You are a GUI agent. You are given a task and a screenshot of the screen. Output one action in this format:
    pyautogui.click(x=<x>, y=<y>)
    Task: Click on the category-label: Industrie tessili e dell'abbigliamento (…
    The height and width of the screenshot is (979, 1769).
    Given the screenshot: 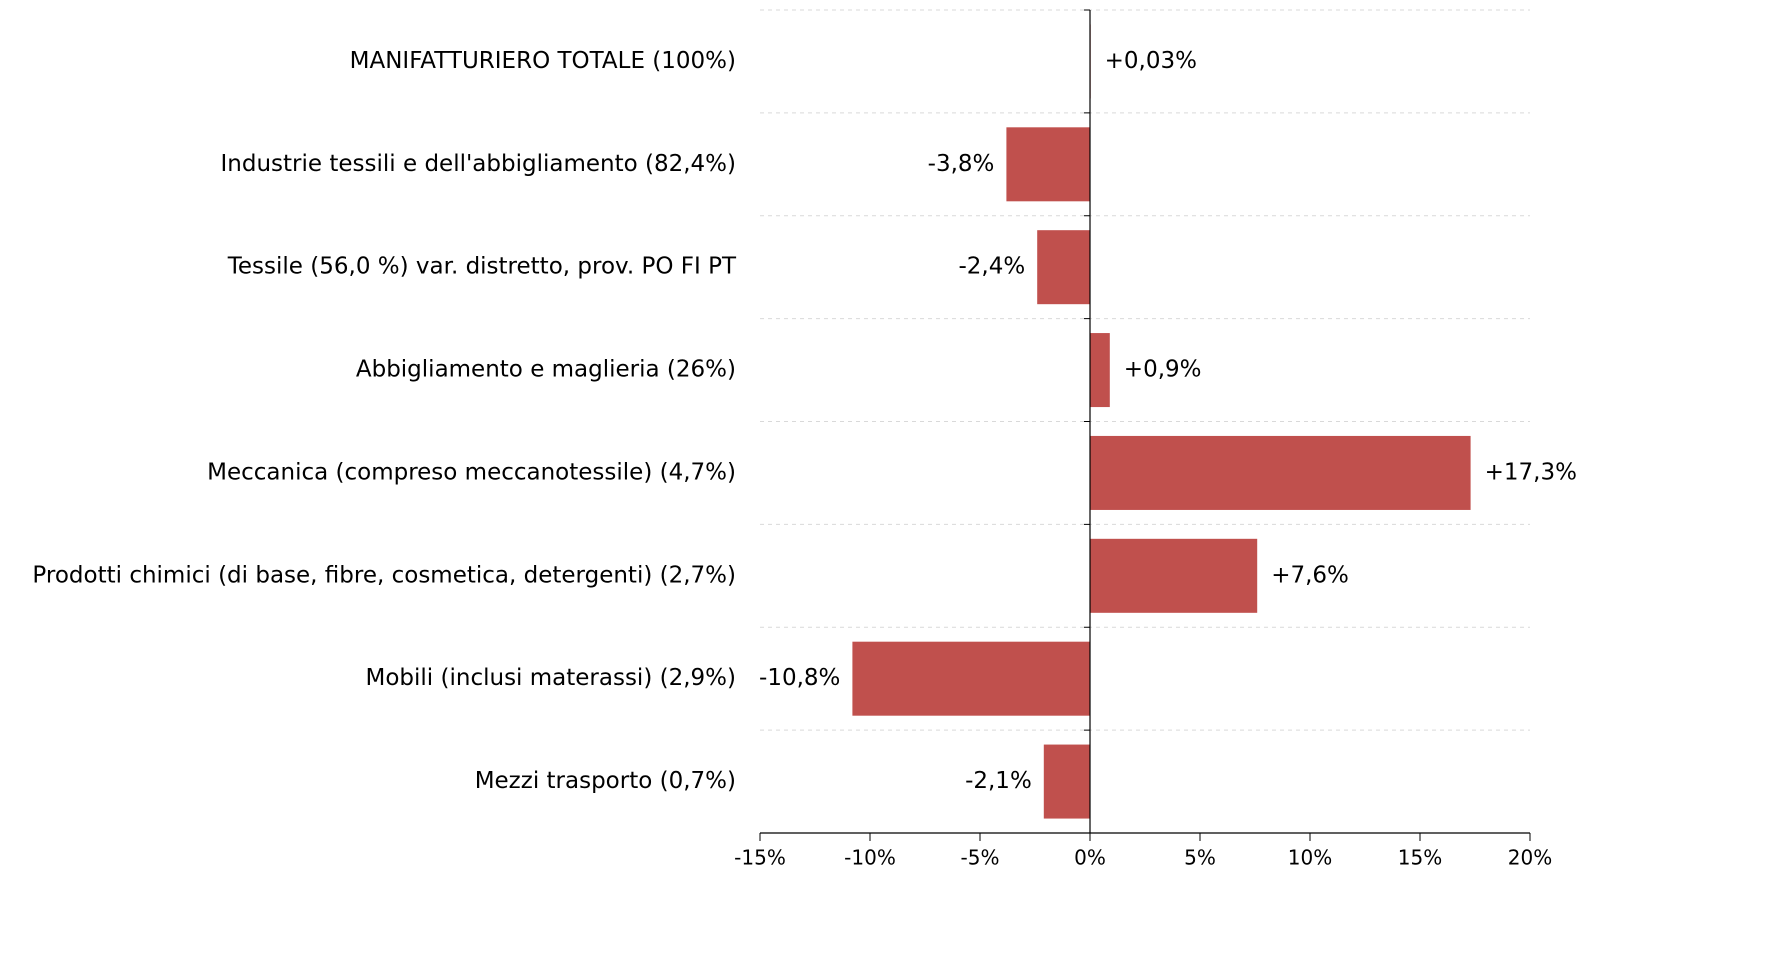 What is the action you would take?
    pyautogui.click(x=478, y=164)
    